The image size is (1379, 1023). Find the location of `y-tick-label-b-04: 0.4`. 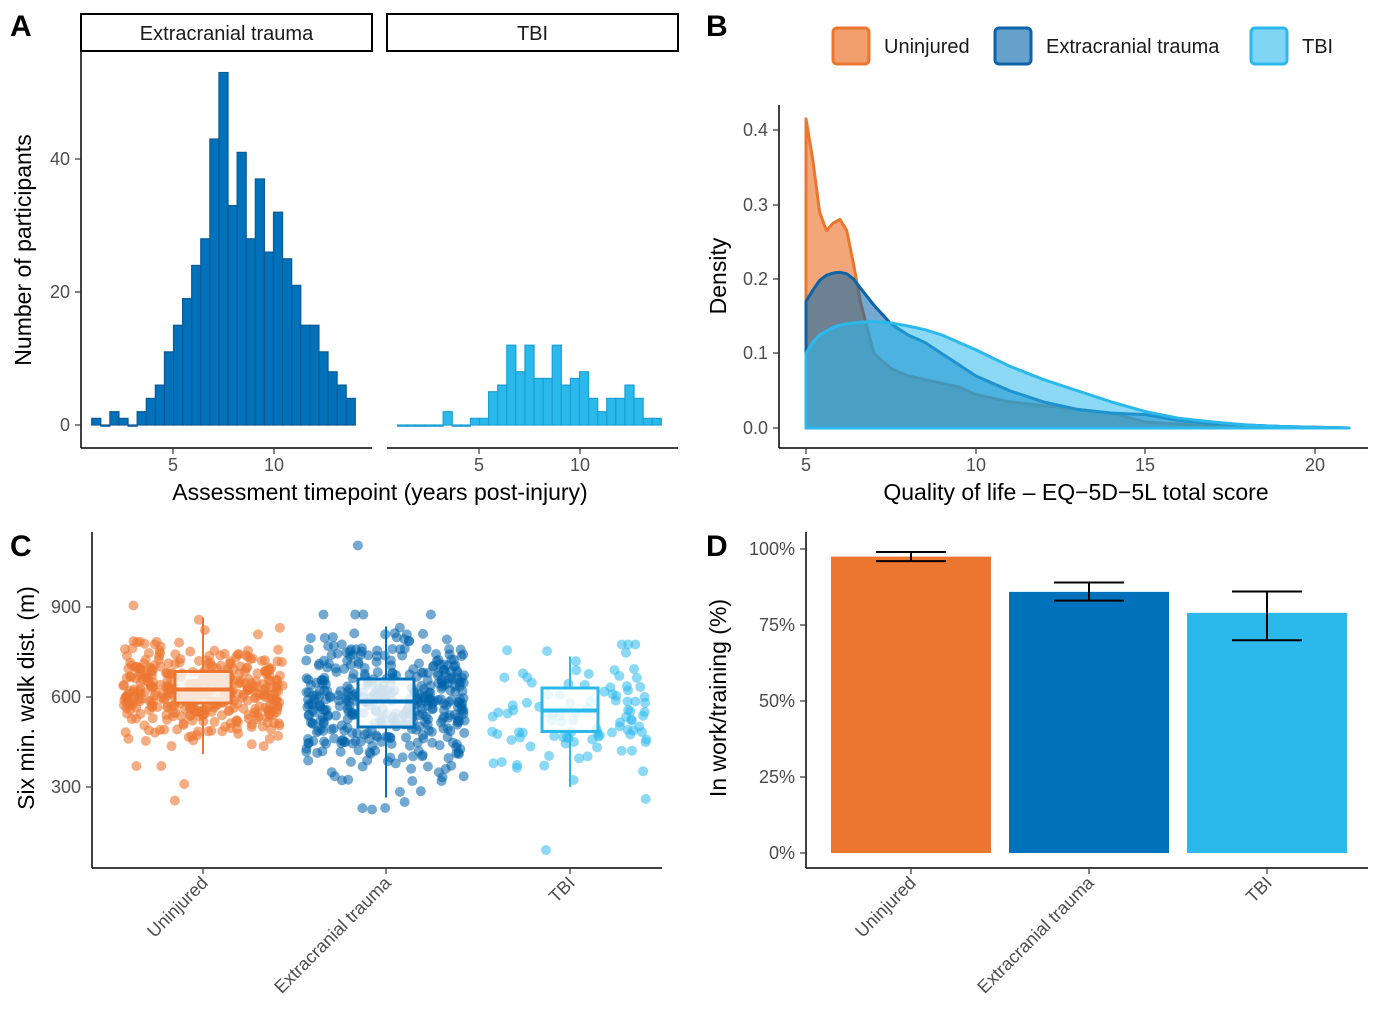

y-tick-label-b-04: 0.4 is located at coordinates (755, 130).